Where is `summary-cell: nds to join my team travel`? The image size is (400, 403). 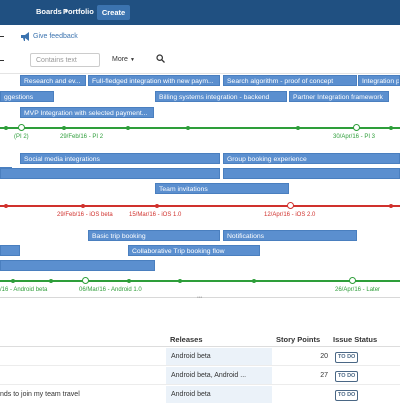 summary-cell: nds to join my team travel is located at coordinates (40, 394).